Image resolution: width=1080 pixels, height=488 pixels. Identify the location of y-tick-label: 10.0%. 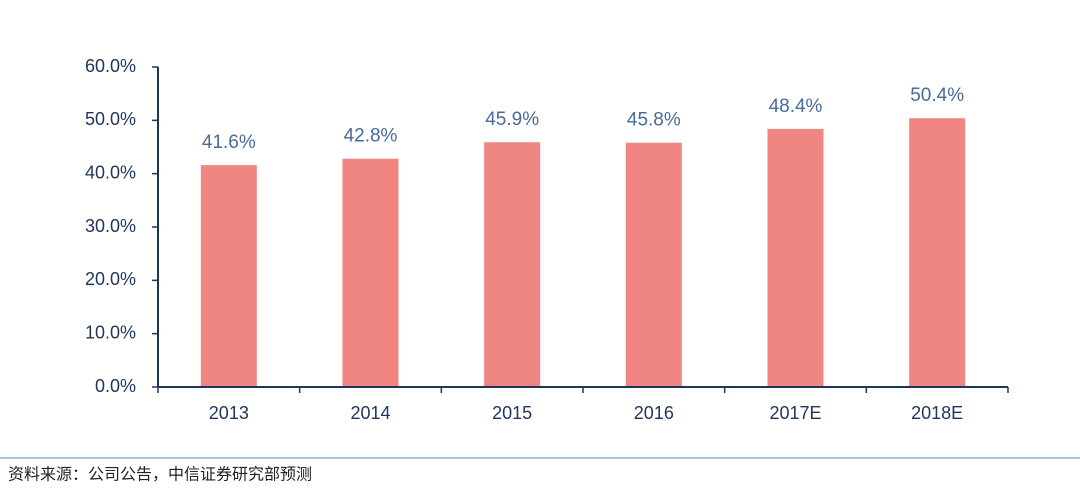
(110, 332).